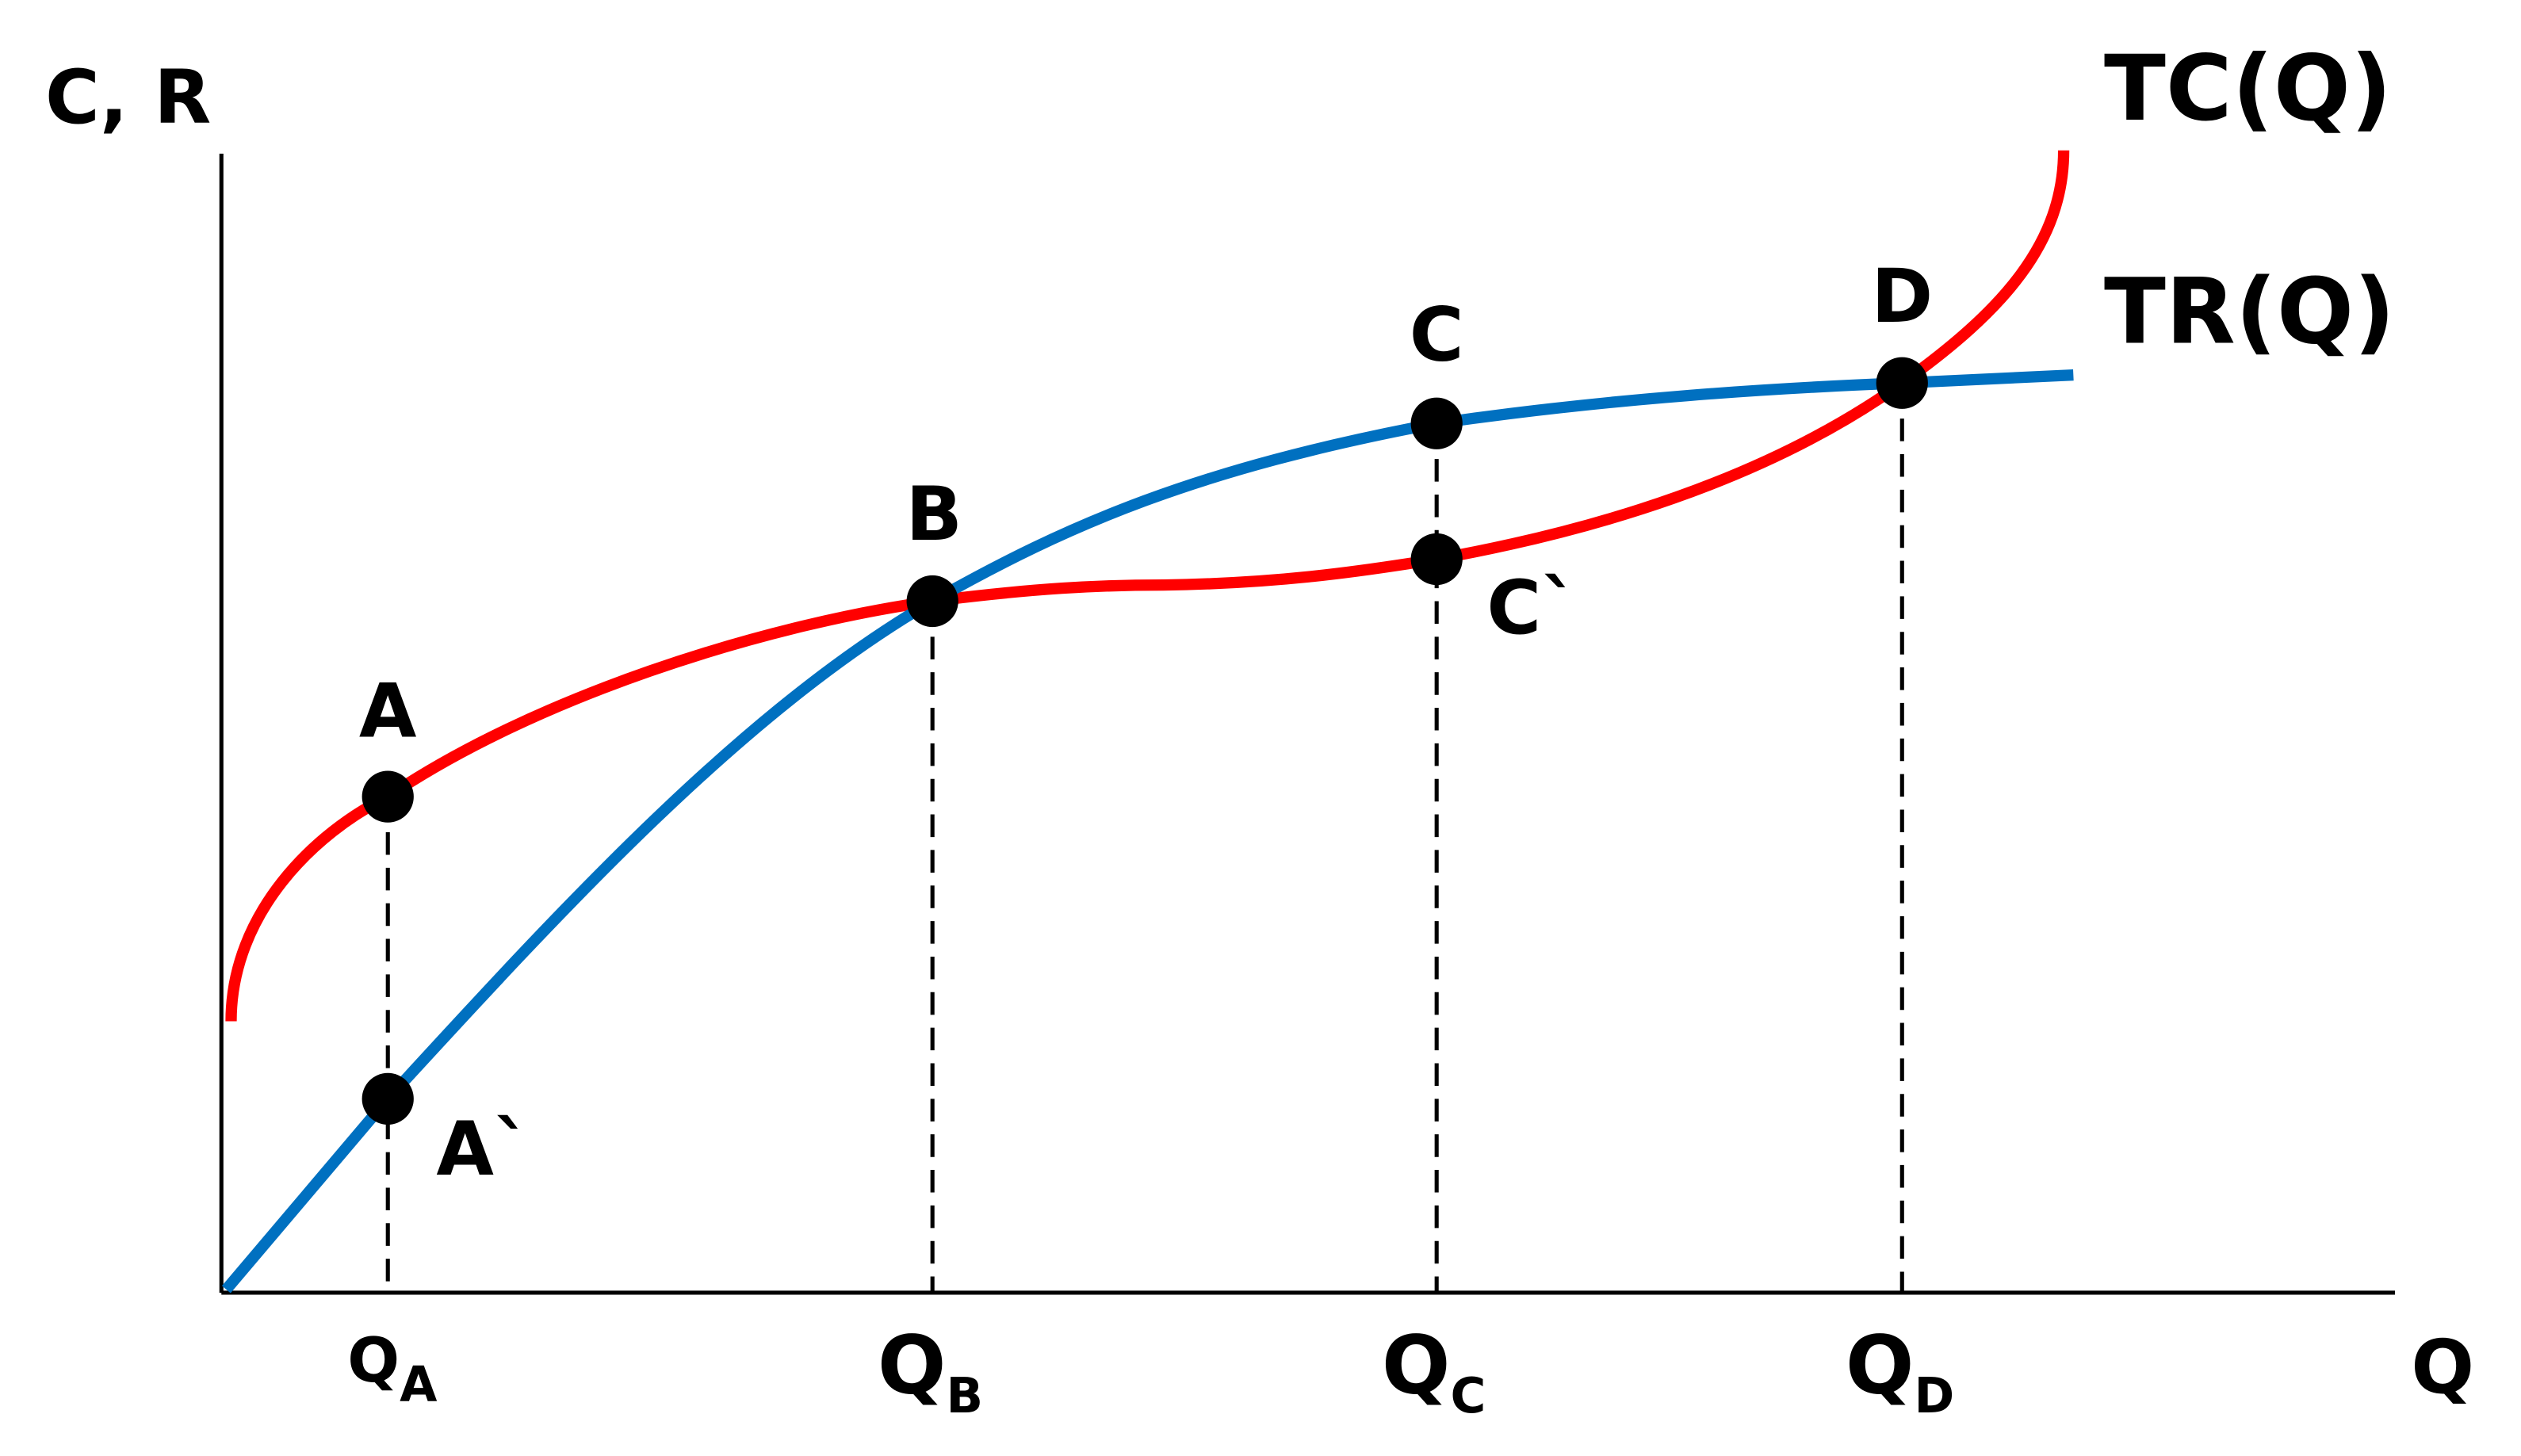  I want to click on point-label: D, so click(1902, 297).